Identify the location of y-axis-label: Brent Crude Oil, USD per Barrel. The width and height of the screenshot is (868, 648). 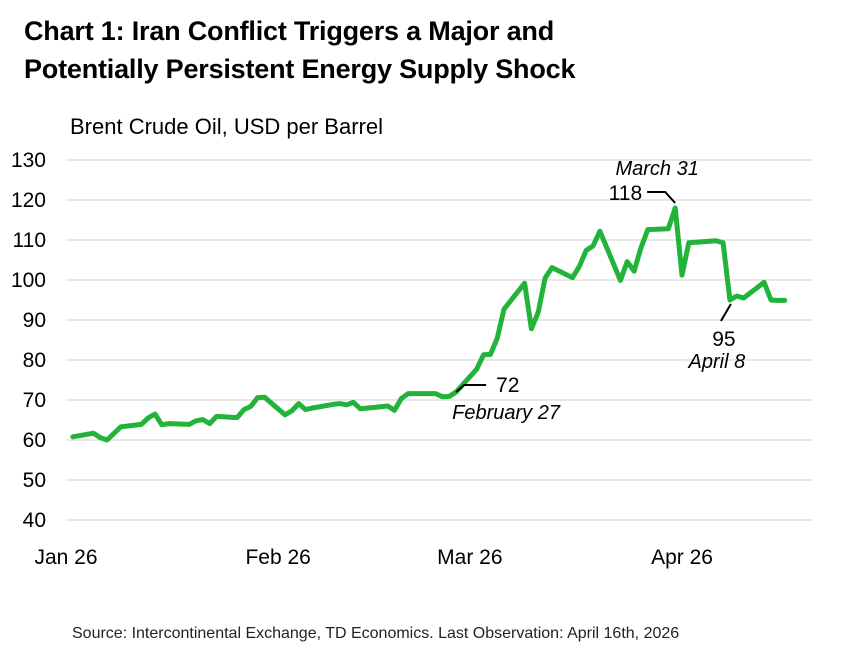
(226, 126).